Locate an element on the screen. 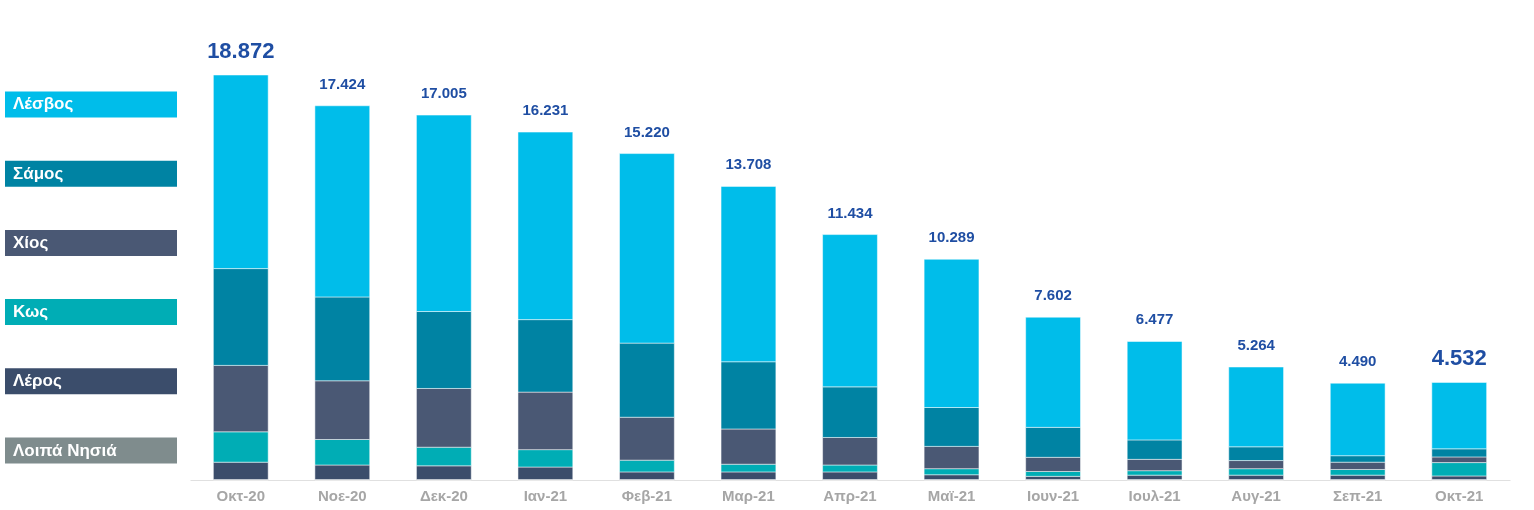  annotation: 16.231 is located at coordinates (545, 110).